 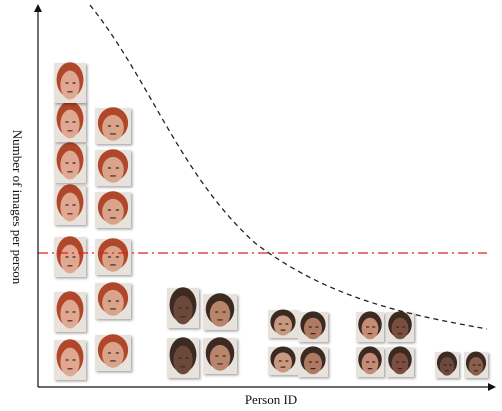 What do you see at coordinates (17, 207) in the screenshot?
I see `y-axis-label: Number of images per person` at bounding box center [17, 207].